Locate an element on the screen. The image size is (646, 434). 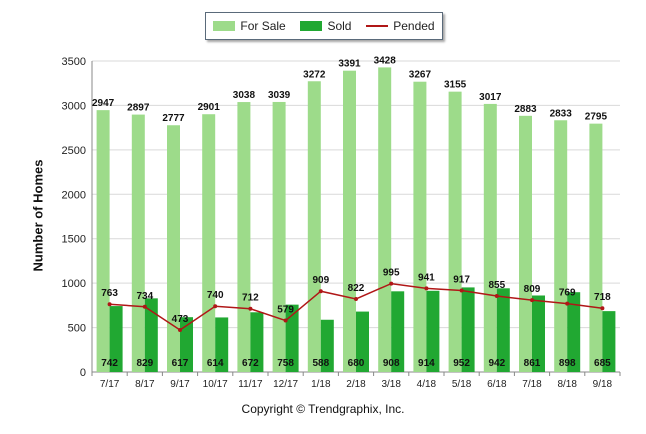
data-label-pended: 809 is located at coordinates (532, 289).